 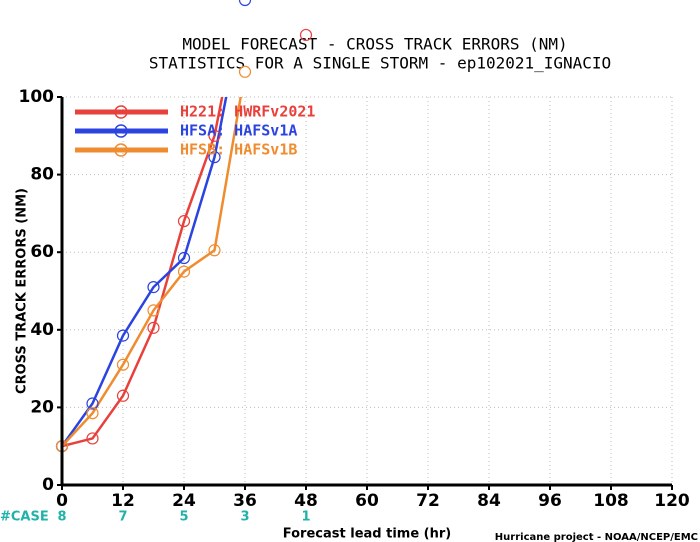 I want to click on case-count: 8, so click(x=61, y=517).